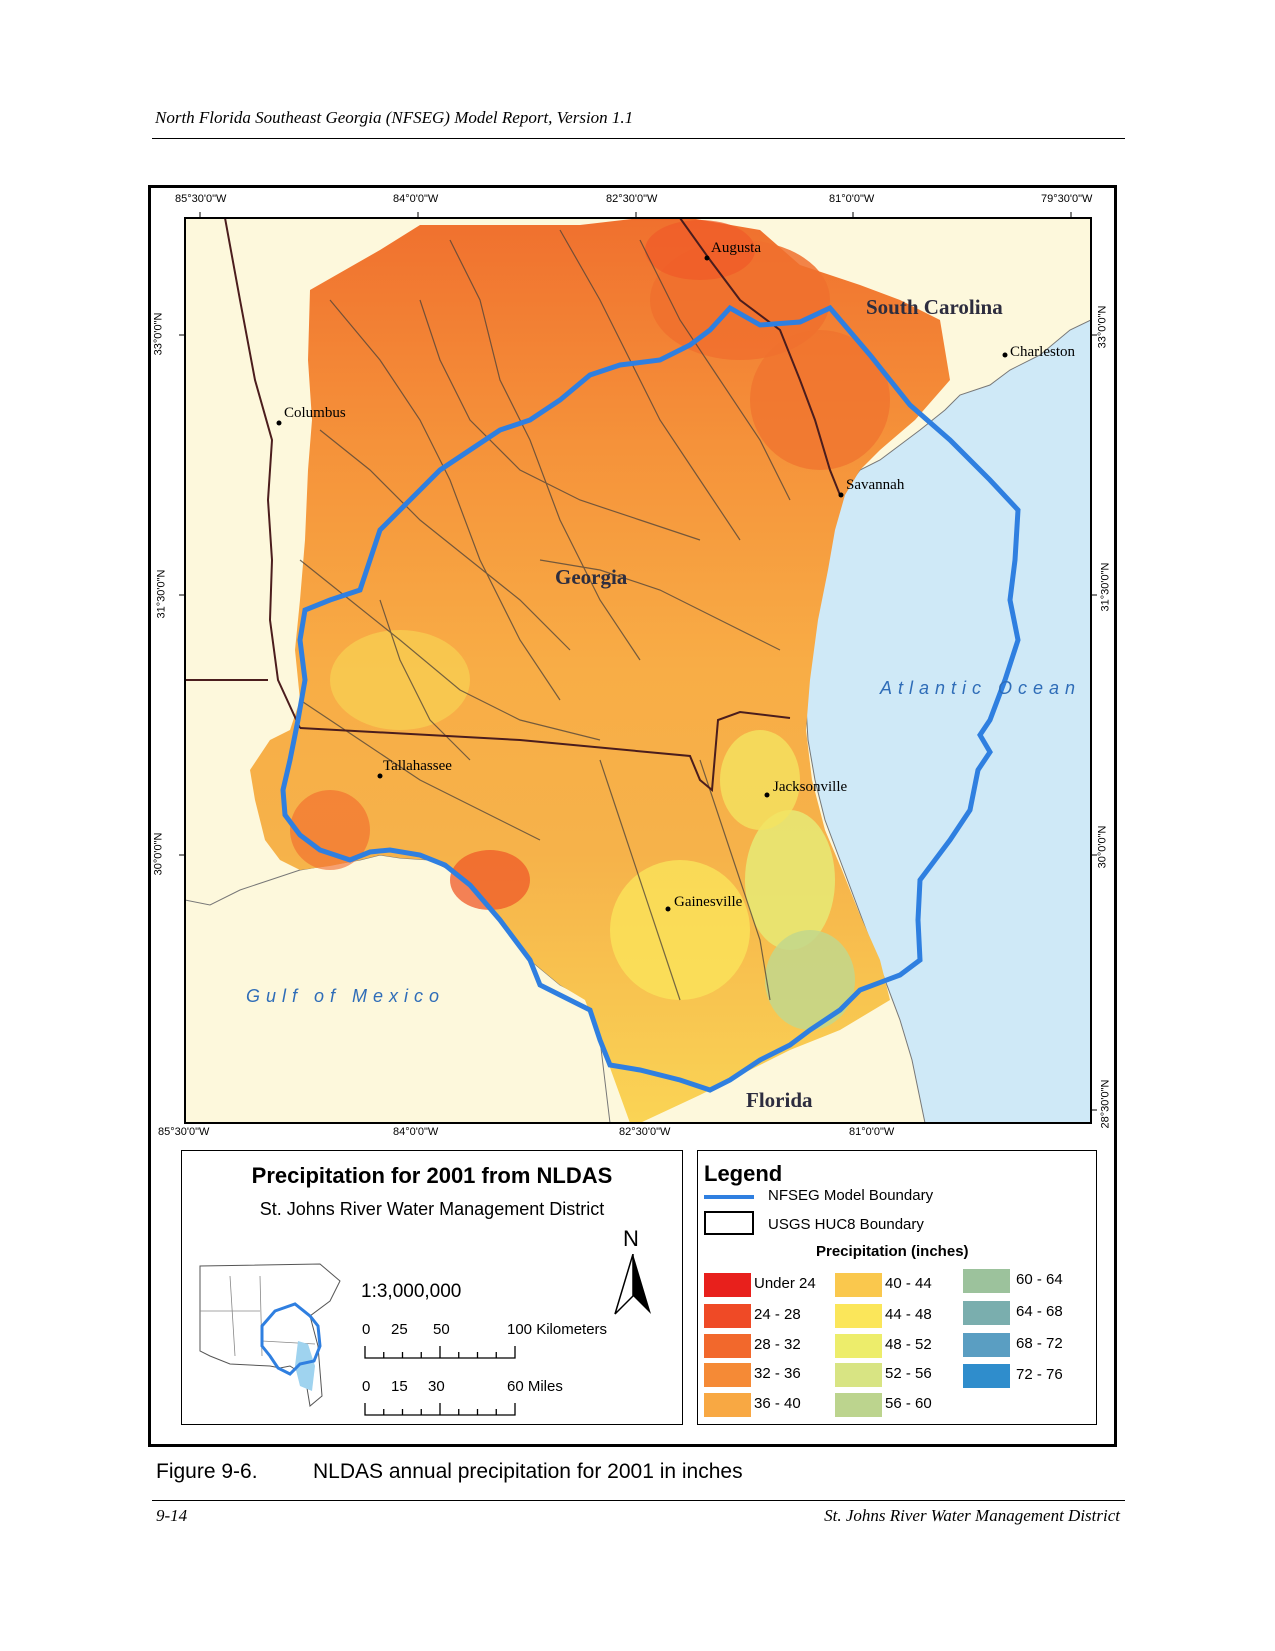 This screenshot has height=1651, width=1275. I want to click on lat-label-right: 31°30'0"N, so click(1105, 587).